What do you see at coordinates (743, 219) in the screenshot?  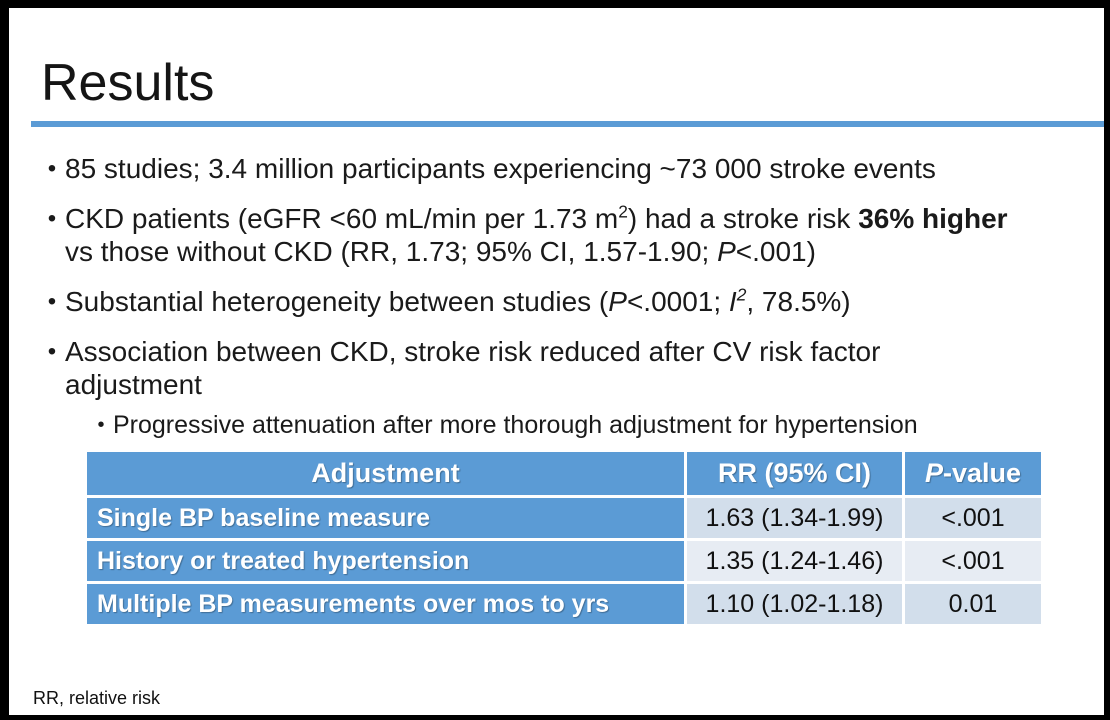 I see `bullet-text-segment: ) had a stroke risk` at bounding box center [743, 219].